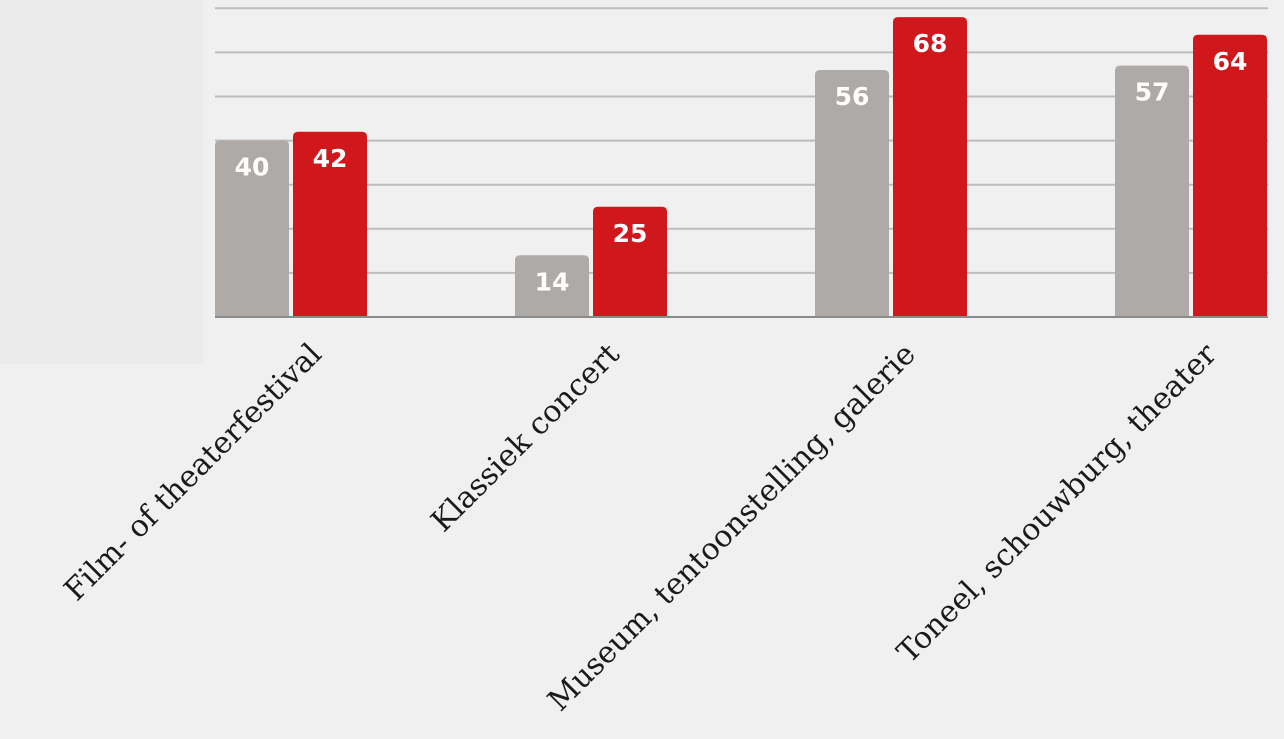 The width and height of the screenshot is (1284, 739). I want to click on data-label: 56, so click(852, 96).